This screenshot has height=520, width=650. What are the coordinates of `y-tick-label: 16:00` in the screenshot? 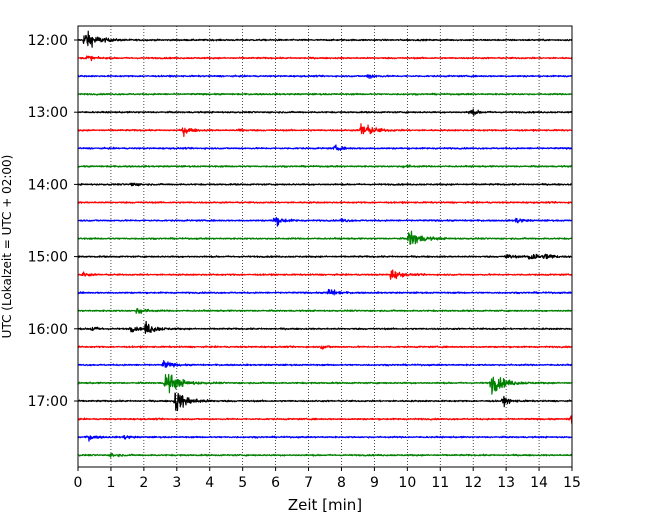 It's located at (48, 330).